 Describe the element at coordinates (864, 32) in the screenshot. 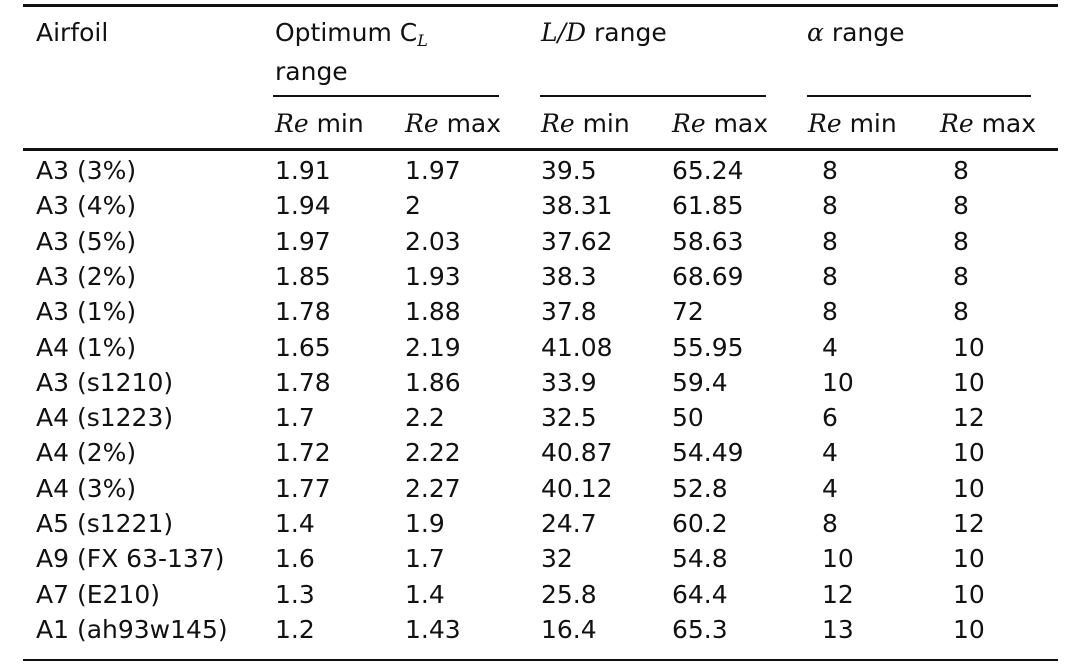

I see `header-alpha-suffix: range` at that location.